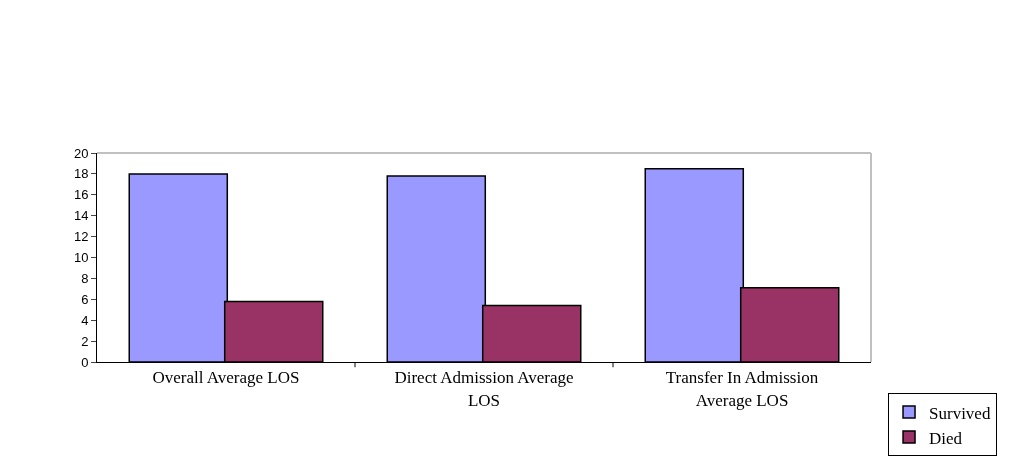 The image size is (1009, 468). I want to click on y-tick-label: 0, so click(85, 362).